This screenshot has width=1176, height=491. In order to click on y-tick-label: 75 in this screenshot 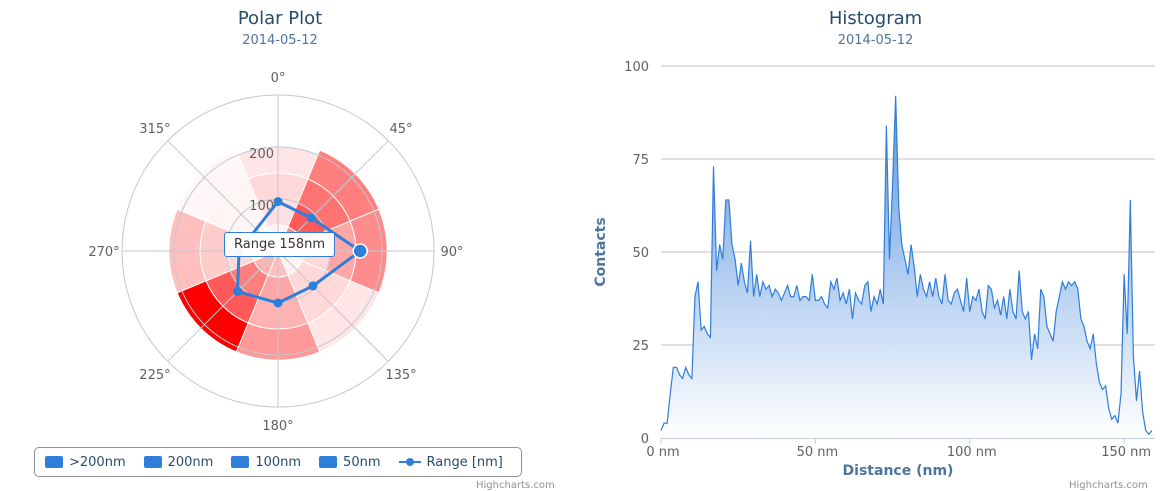, I will do `click(640, 160)`.